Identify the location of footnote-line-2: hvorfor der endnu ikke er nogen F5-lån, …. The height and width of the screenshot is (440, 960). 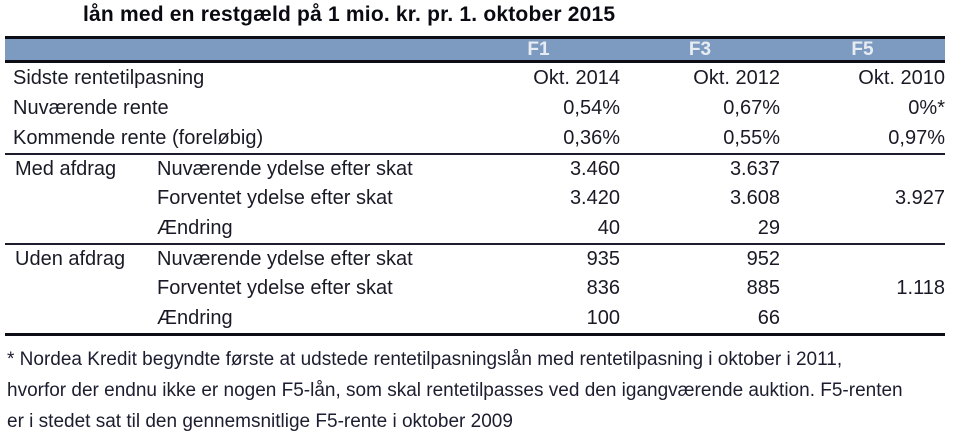
(455, 390).